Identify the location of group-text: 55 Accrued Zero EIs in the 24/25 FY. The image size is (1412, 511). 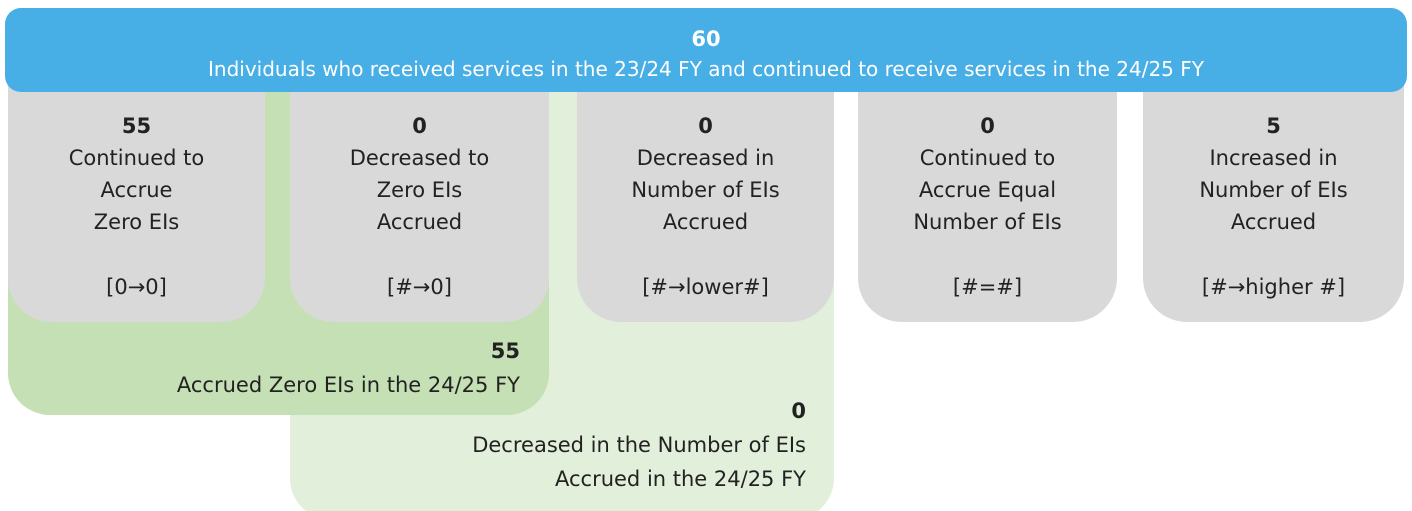
(348, 368).